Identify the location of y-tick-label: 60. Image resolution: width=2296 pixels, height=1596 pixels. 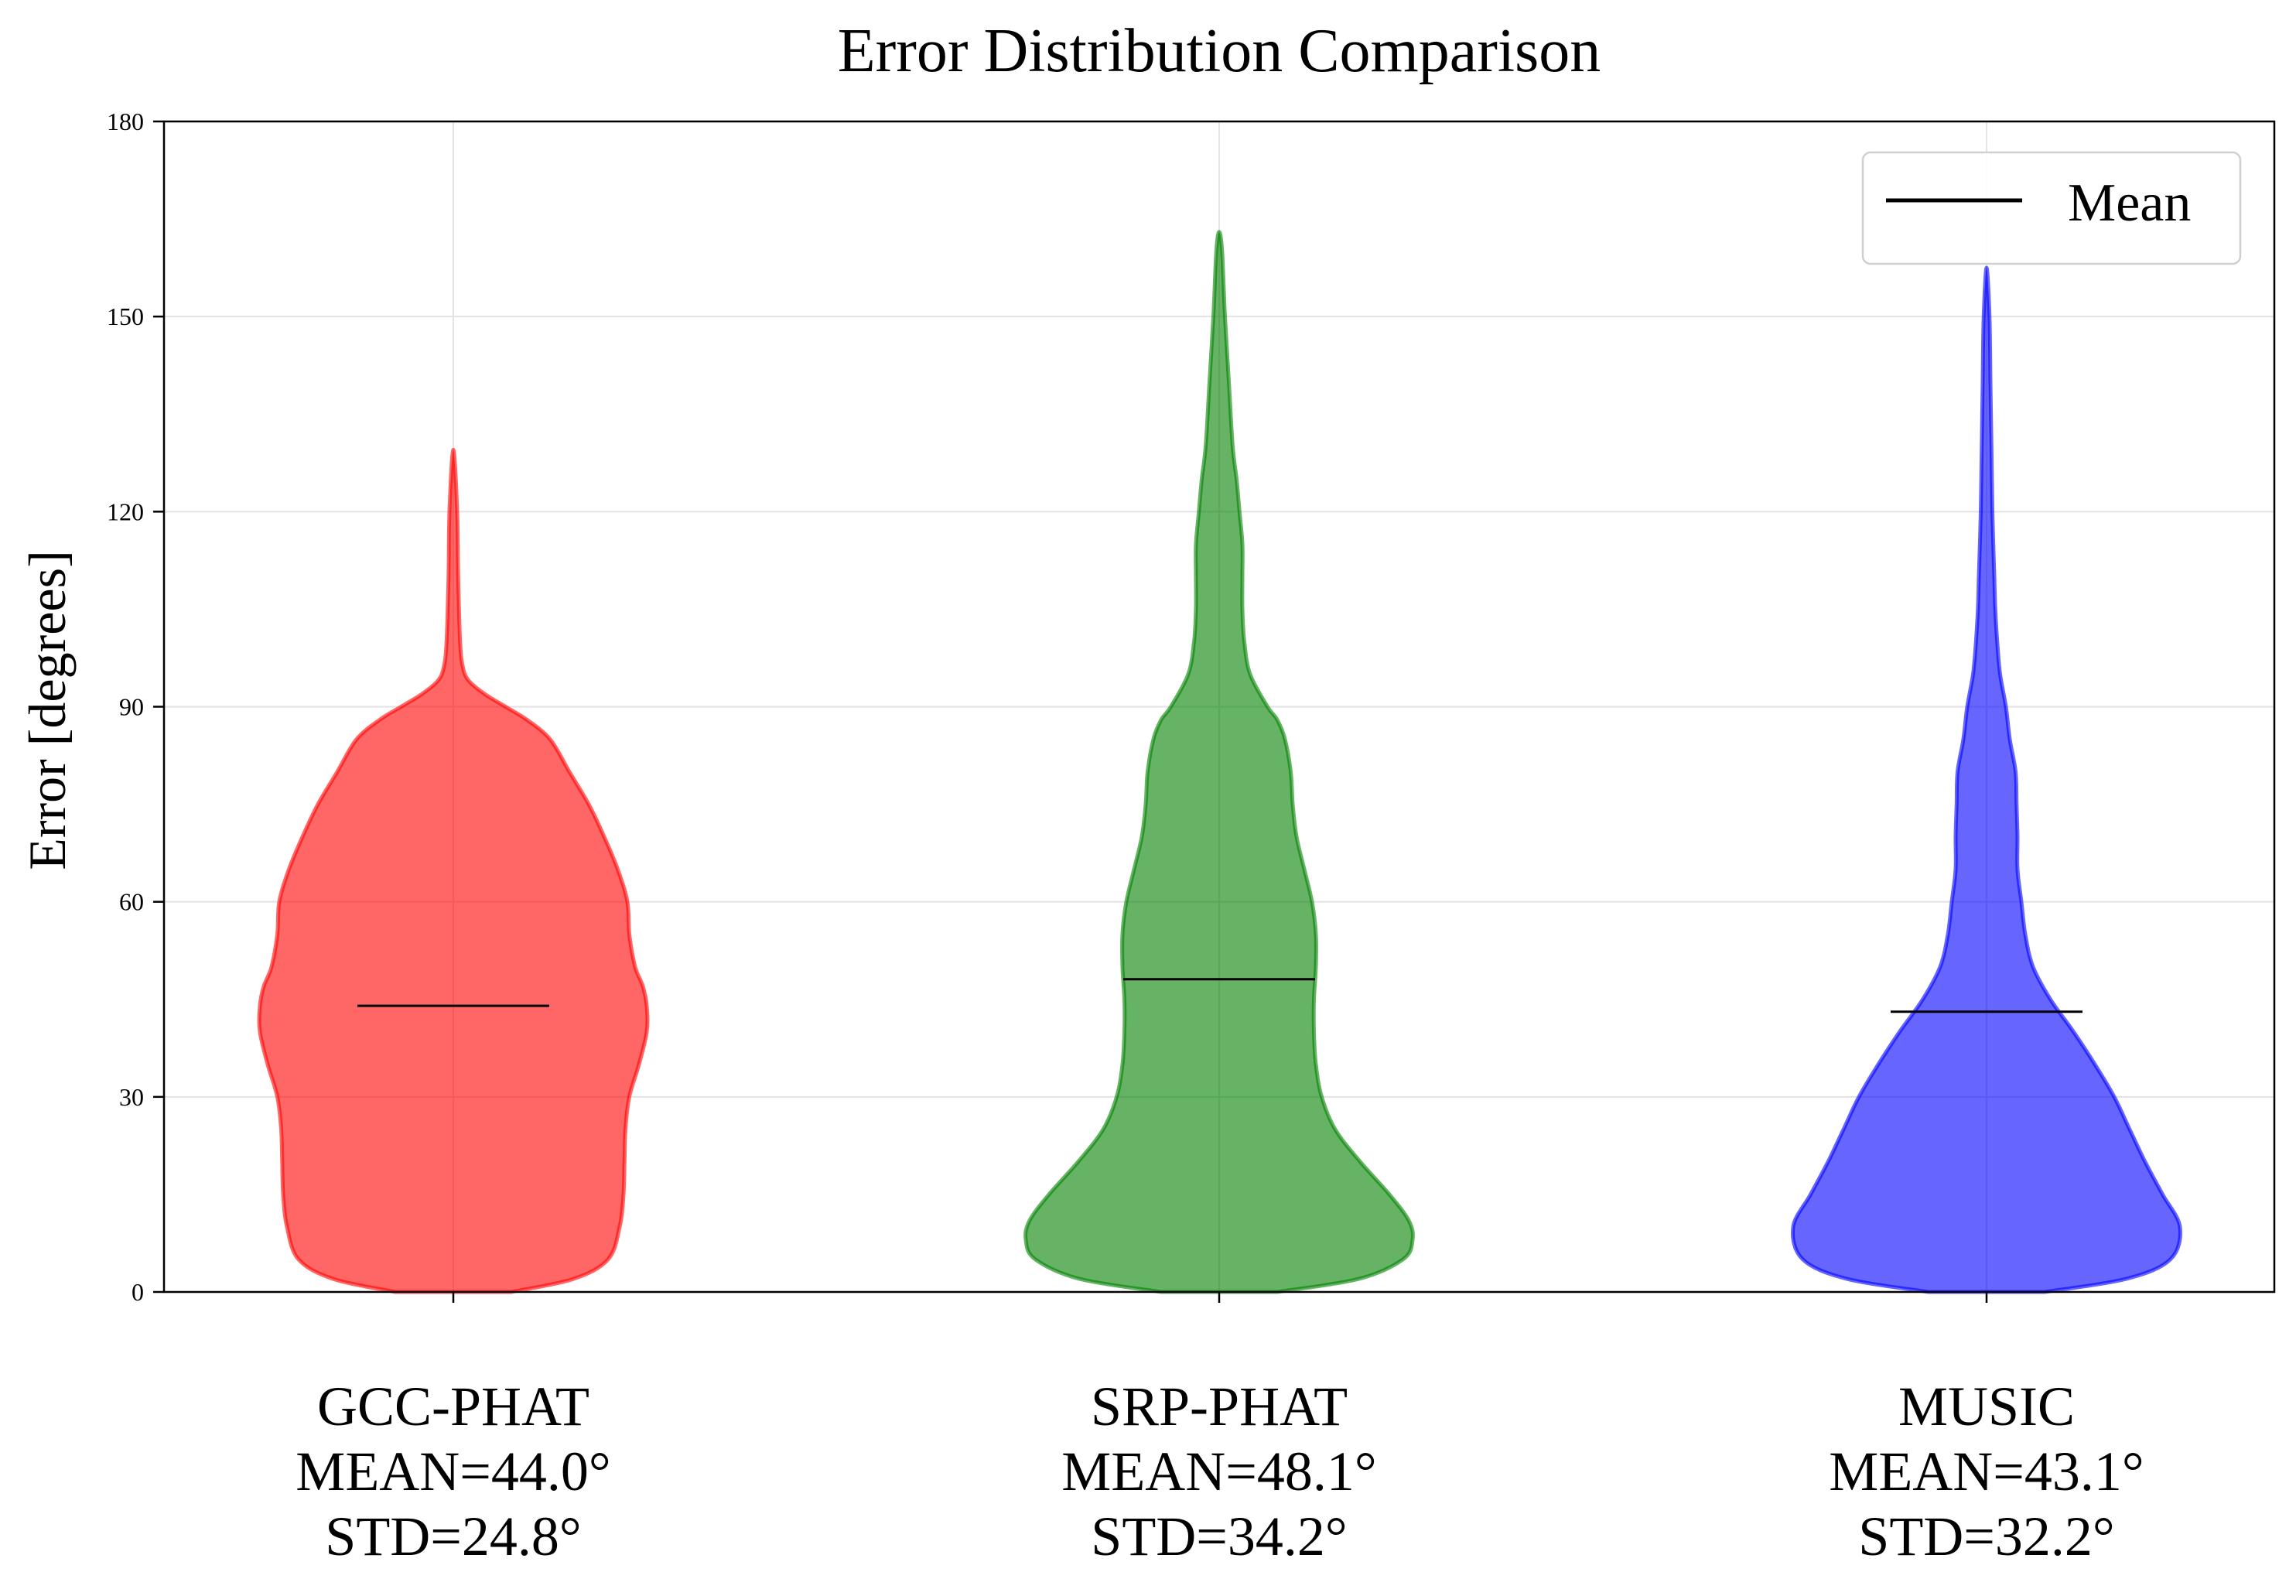
(132, 902).